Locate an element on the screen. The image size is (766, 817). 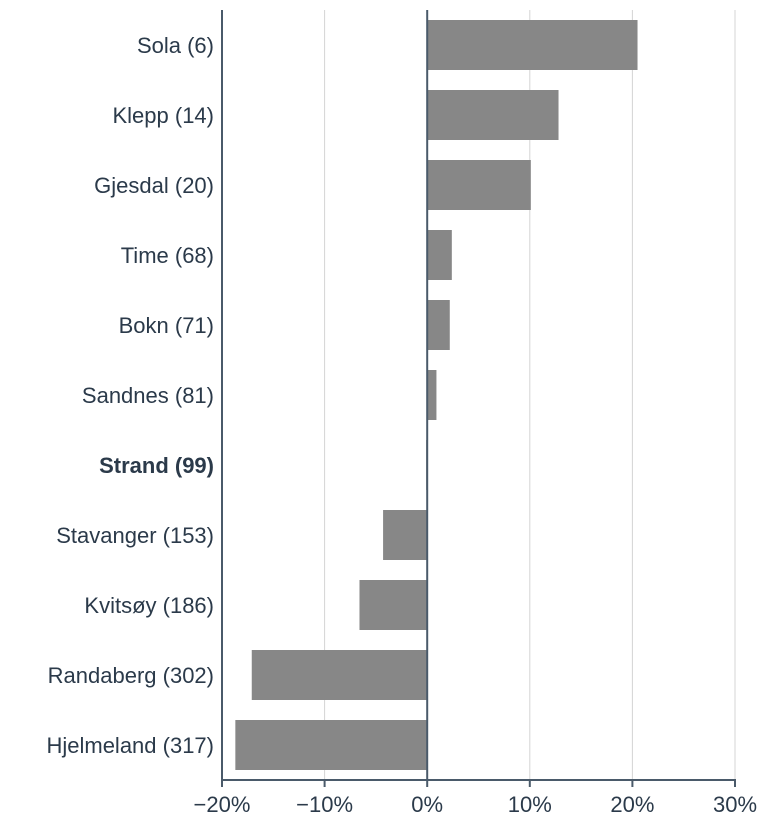
category-label: Stavanger (153) is located at coordinates (135, 535).